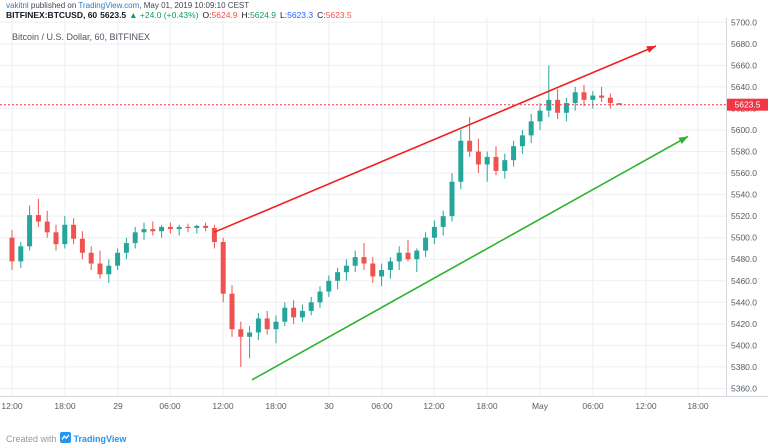  I want to click on tradingview-brand-link: TradingView, so click(100, 438).